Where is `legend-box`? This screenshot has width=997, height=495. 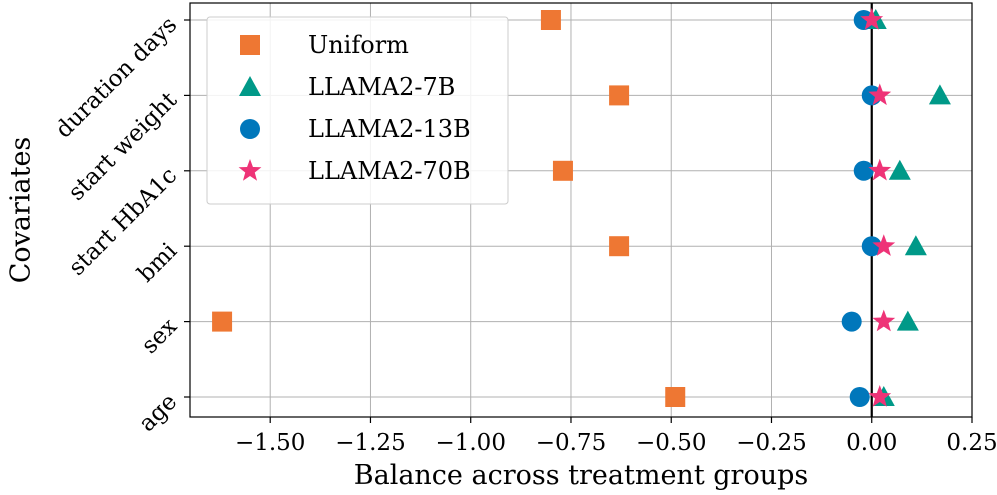 legend-box is located at coordinates (357, 110).